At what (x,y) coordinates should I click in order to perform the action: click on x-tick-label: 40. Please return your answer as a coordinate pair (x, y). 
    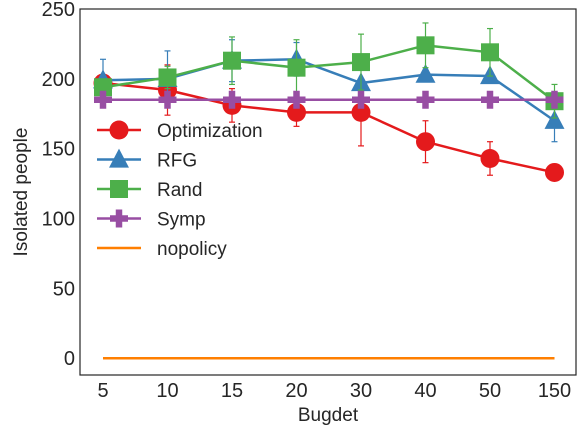
    Looking at the image, I should click on (425, 391).